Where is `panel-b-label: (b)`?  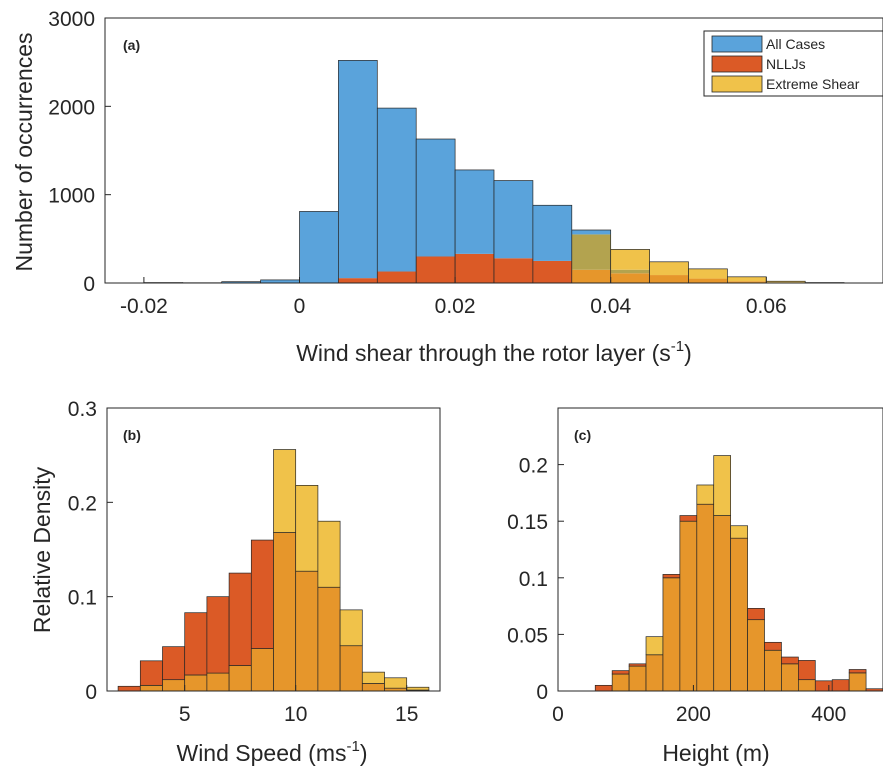 panel-b-label: (b) is located at coordinates (132, 435).